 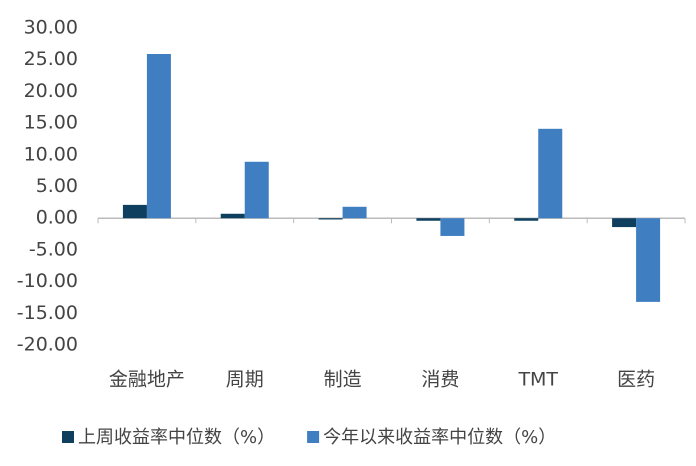 I want to click on x-tick-label: 周期, so click(x=245, y=380).